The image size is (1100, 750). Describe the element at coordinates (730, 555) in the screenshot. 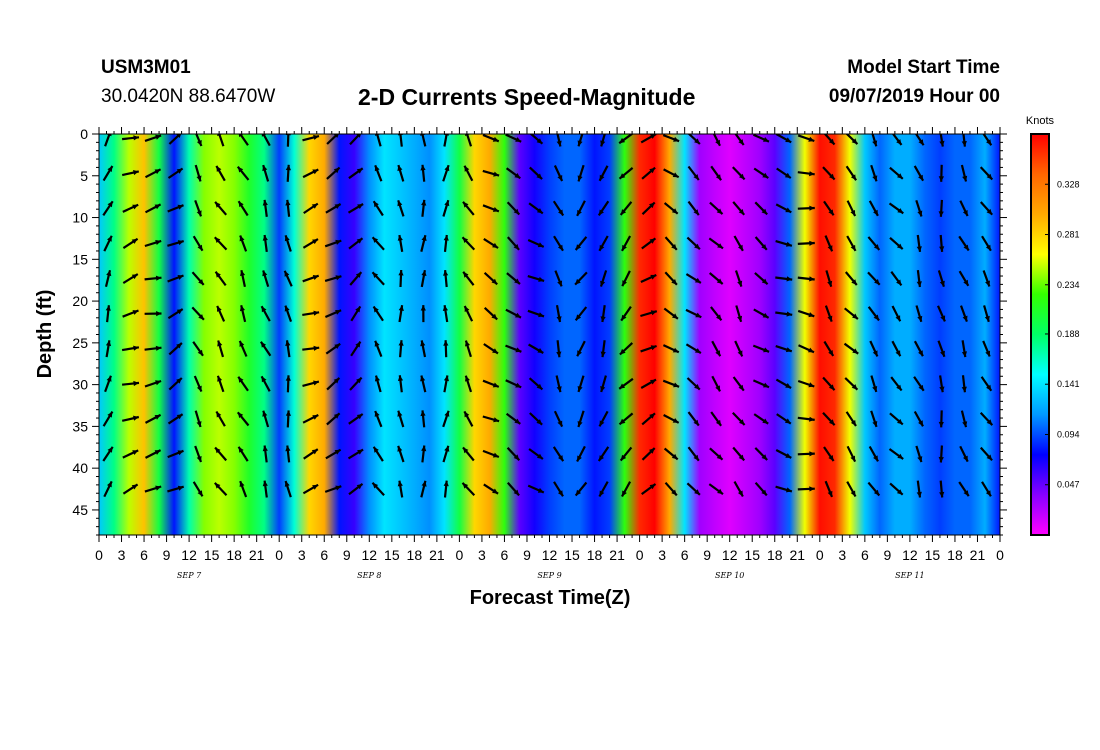

I see `x-tick-label: 12` at that location.